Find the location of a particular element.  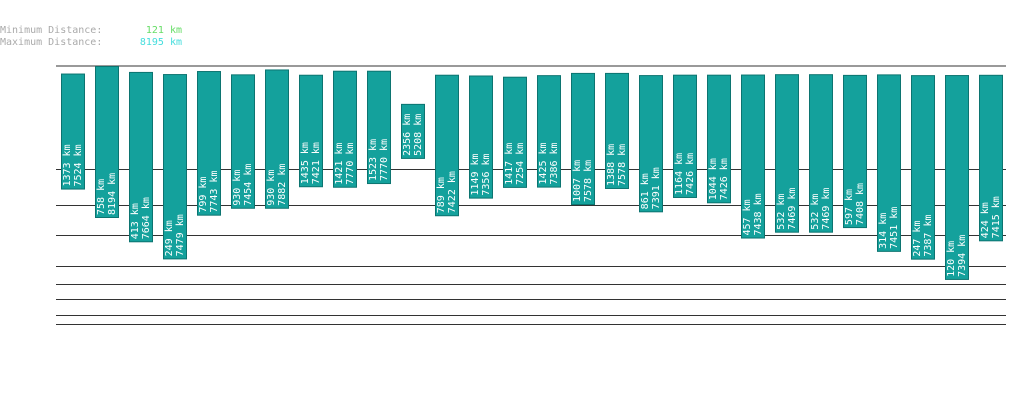

max-label: 7408 km is located at coordinates (860, 204).